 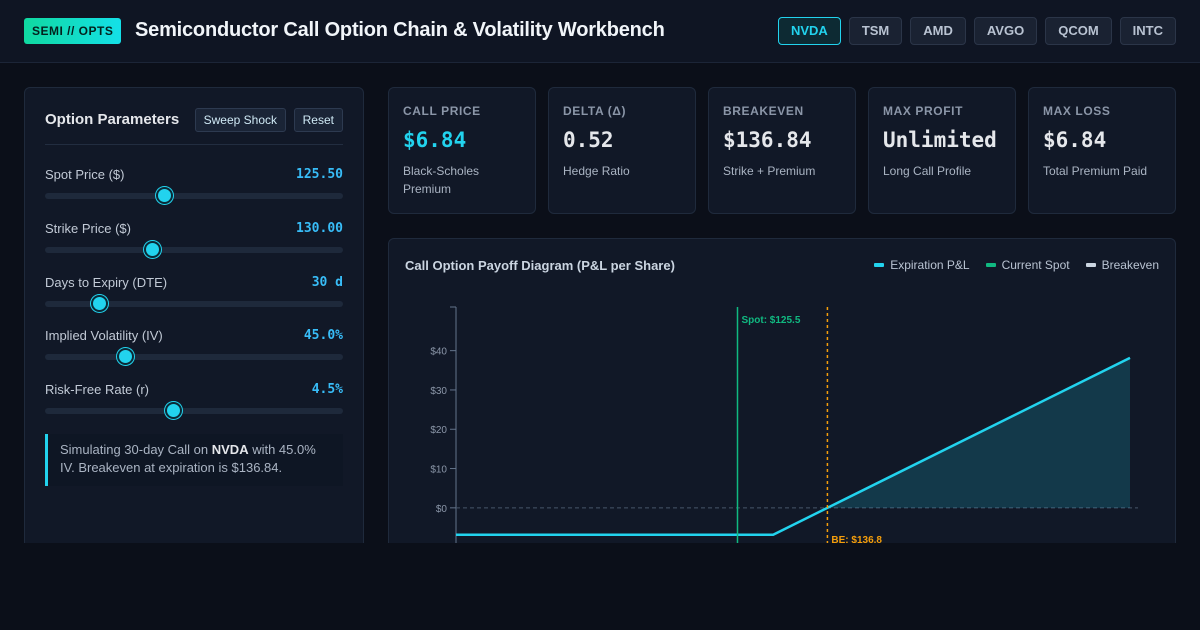 I want to click on ticker-button-amd: AMD, so click(x=938, y=31).